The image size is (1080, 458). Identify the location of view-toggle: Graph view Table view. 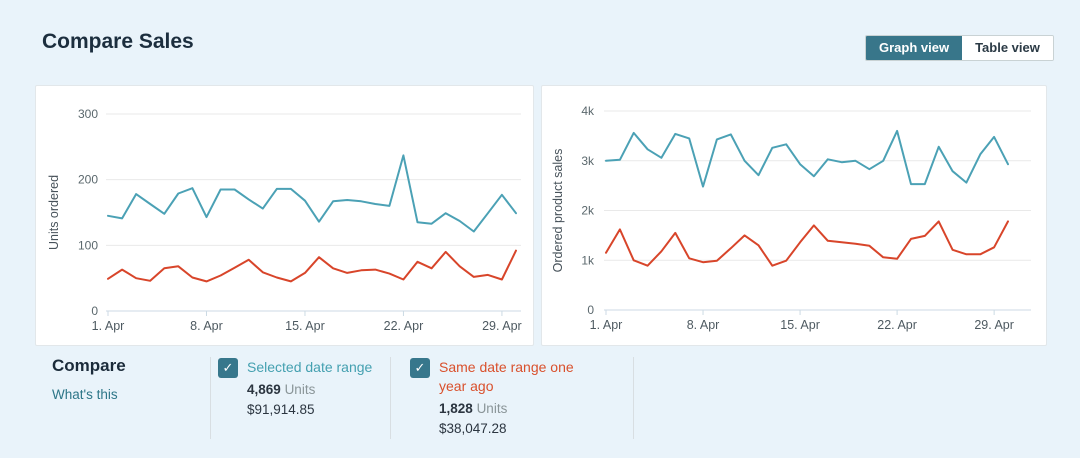
(959, 48).